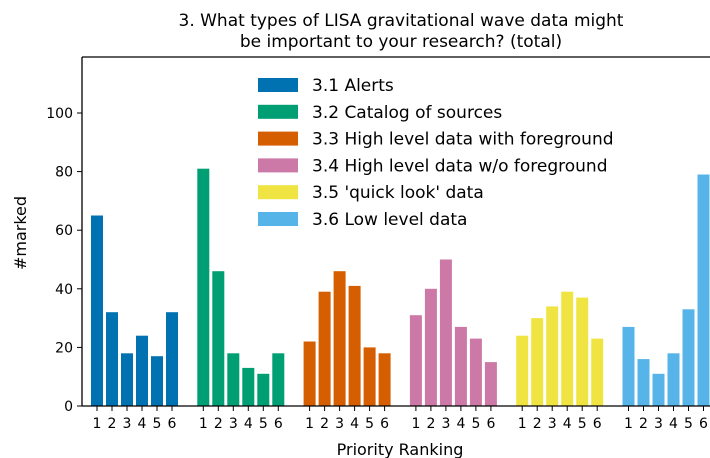  Describe the element at coordinates (398, 193) in the screenshot. I see `legend-label-5: 3.5 'quick look' data` at that location.